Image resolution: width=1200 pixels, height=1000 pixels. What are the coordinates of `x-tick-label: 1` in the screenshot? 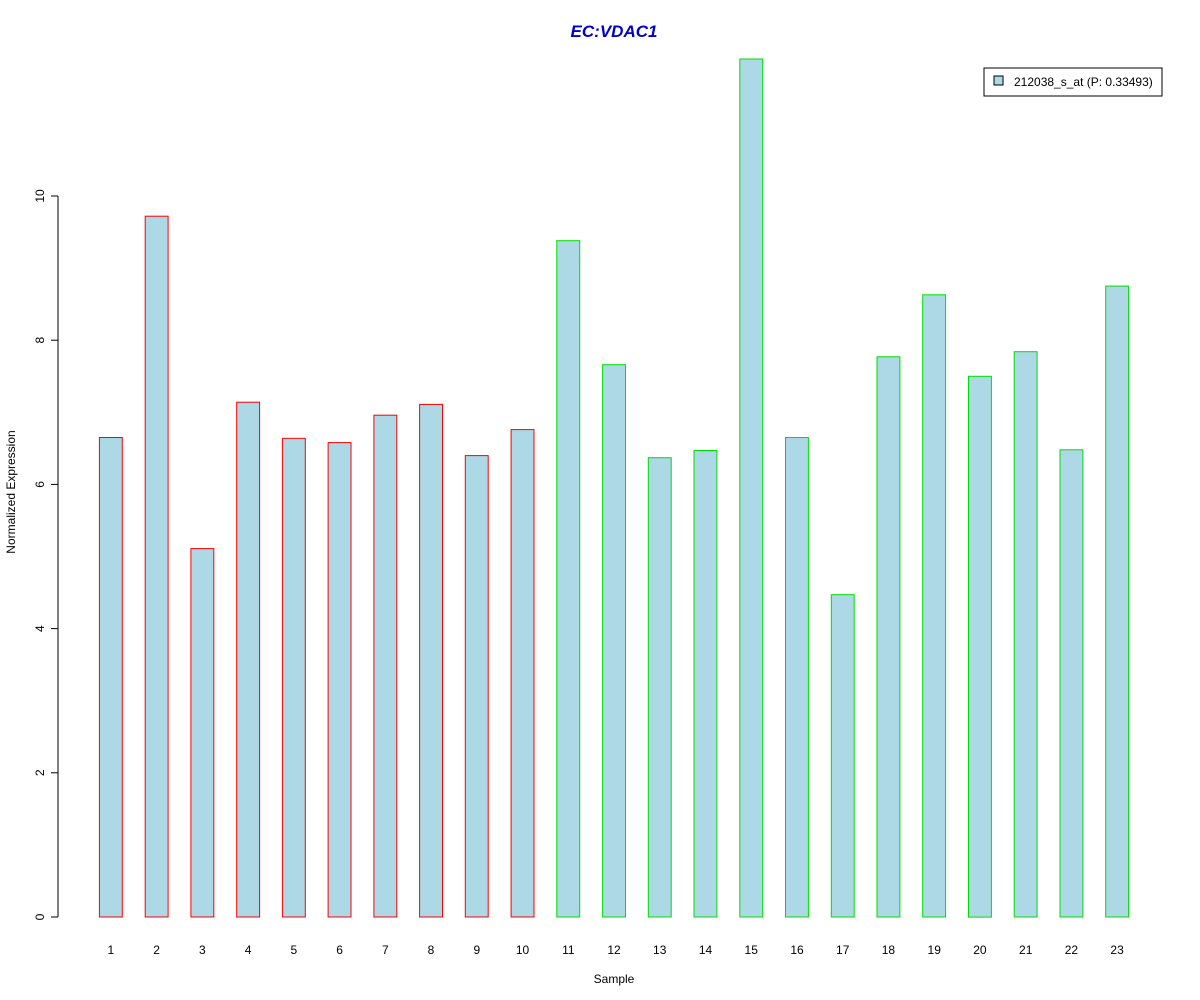 It's located at (111, 950).